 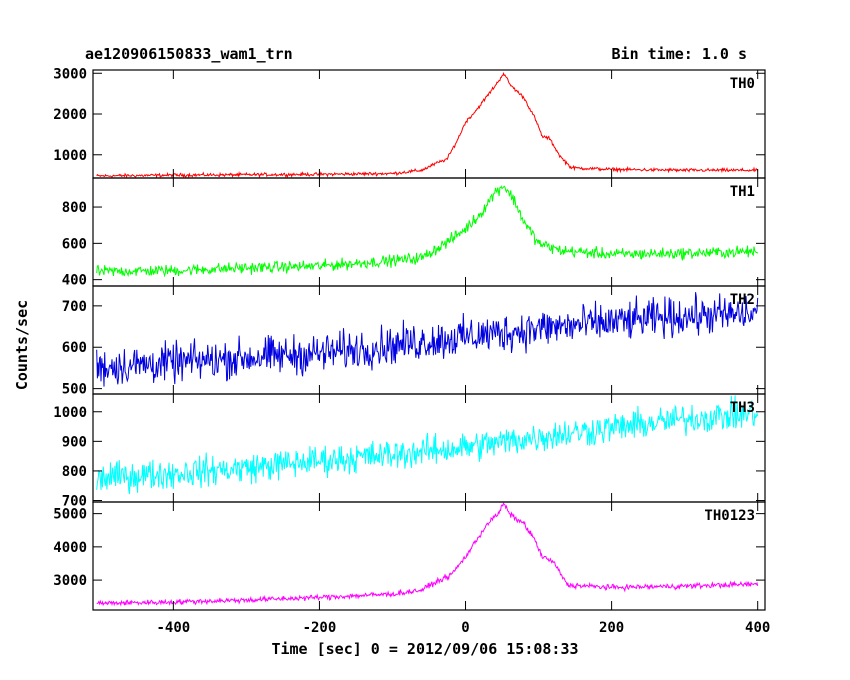 What do you see at coordinates (757, 628) in the screenshot?
I see `x-tick-label: 400` at bounding box center [757, 628].